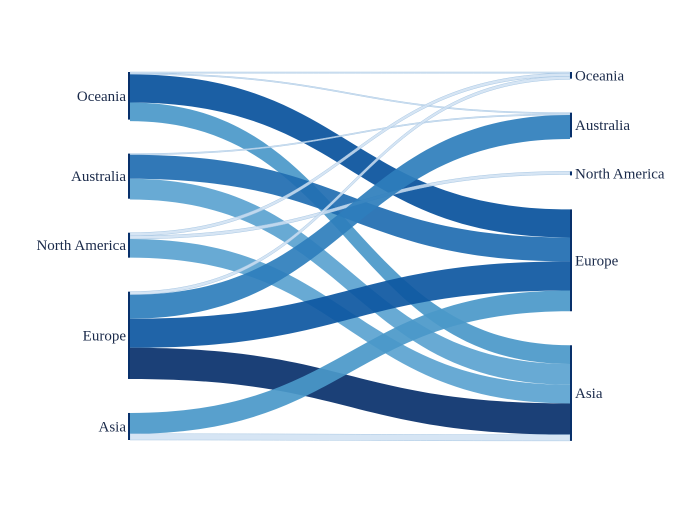 The width and height of the screenshot is (700, 505). What do you see at coordinates (105, 336) in the screenshot?
I see `left-node-label: Europe` at bounding box center [105, 336].